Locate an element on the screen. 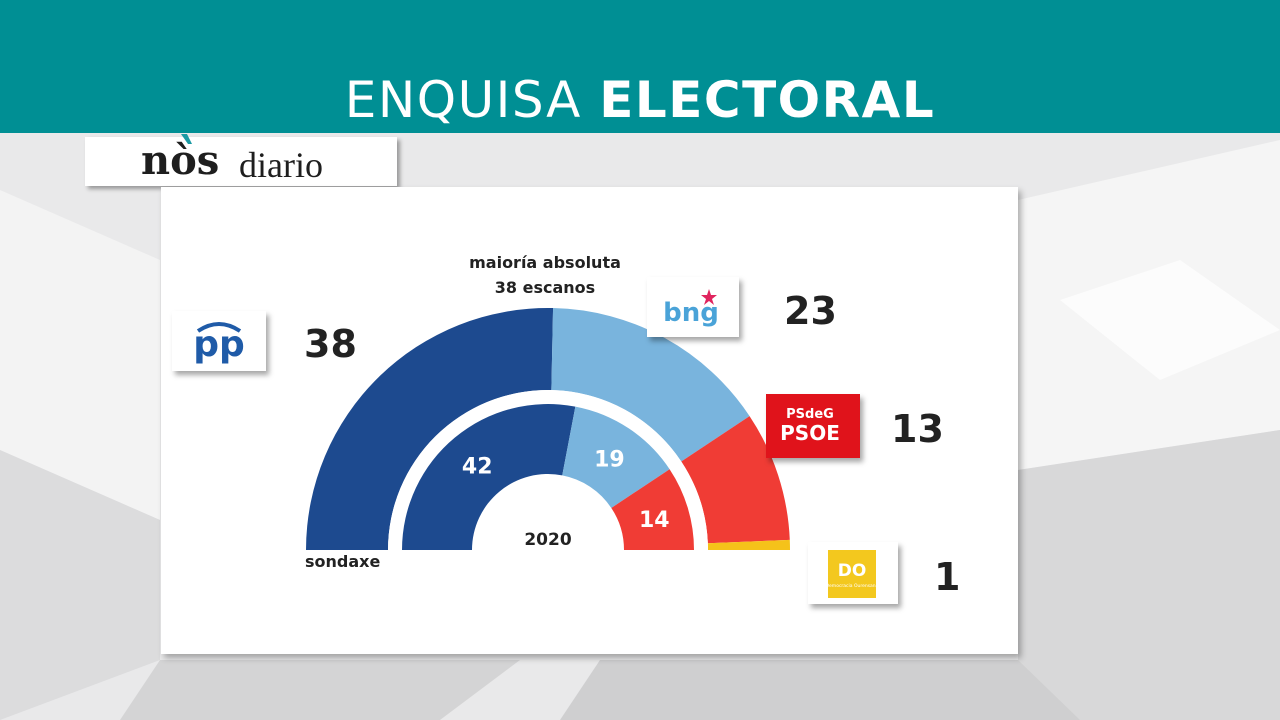 The width and height of the screenshot is (1280, 720). psoe-seat-count: 13 is located at coordinates (917, 429).